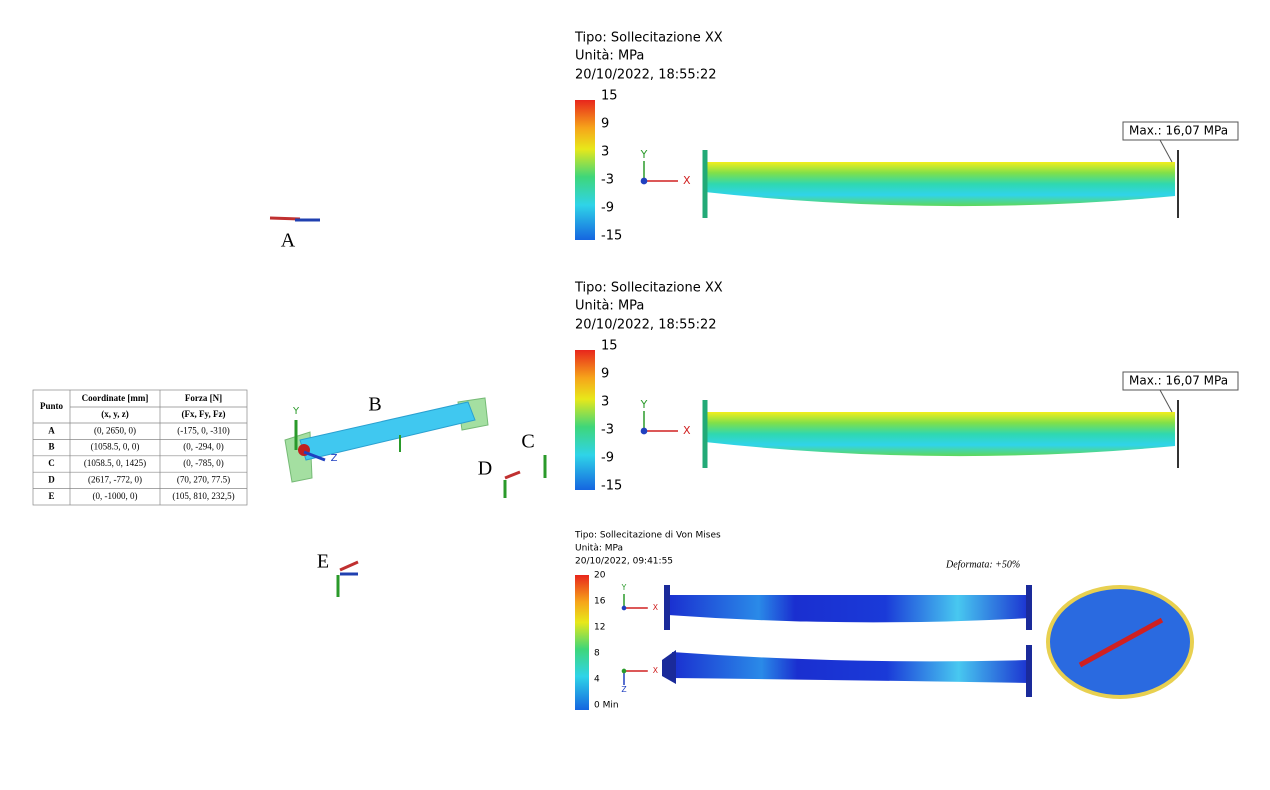  Describe the element at coordinates (323, 562) in the screenshot. I see `point-label: E` at that location.